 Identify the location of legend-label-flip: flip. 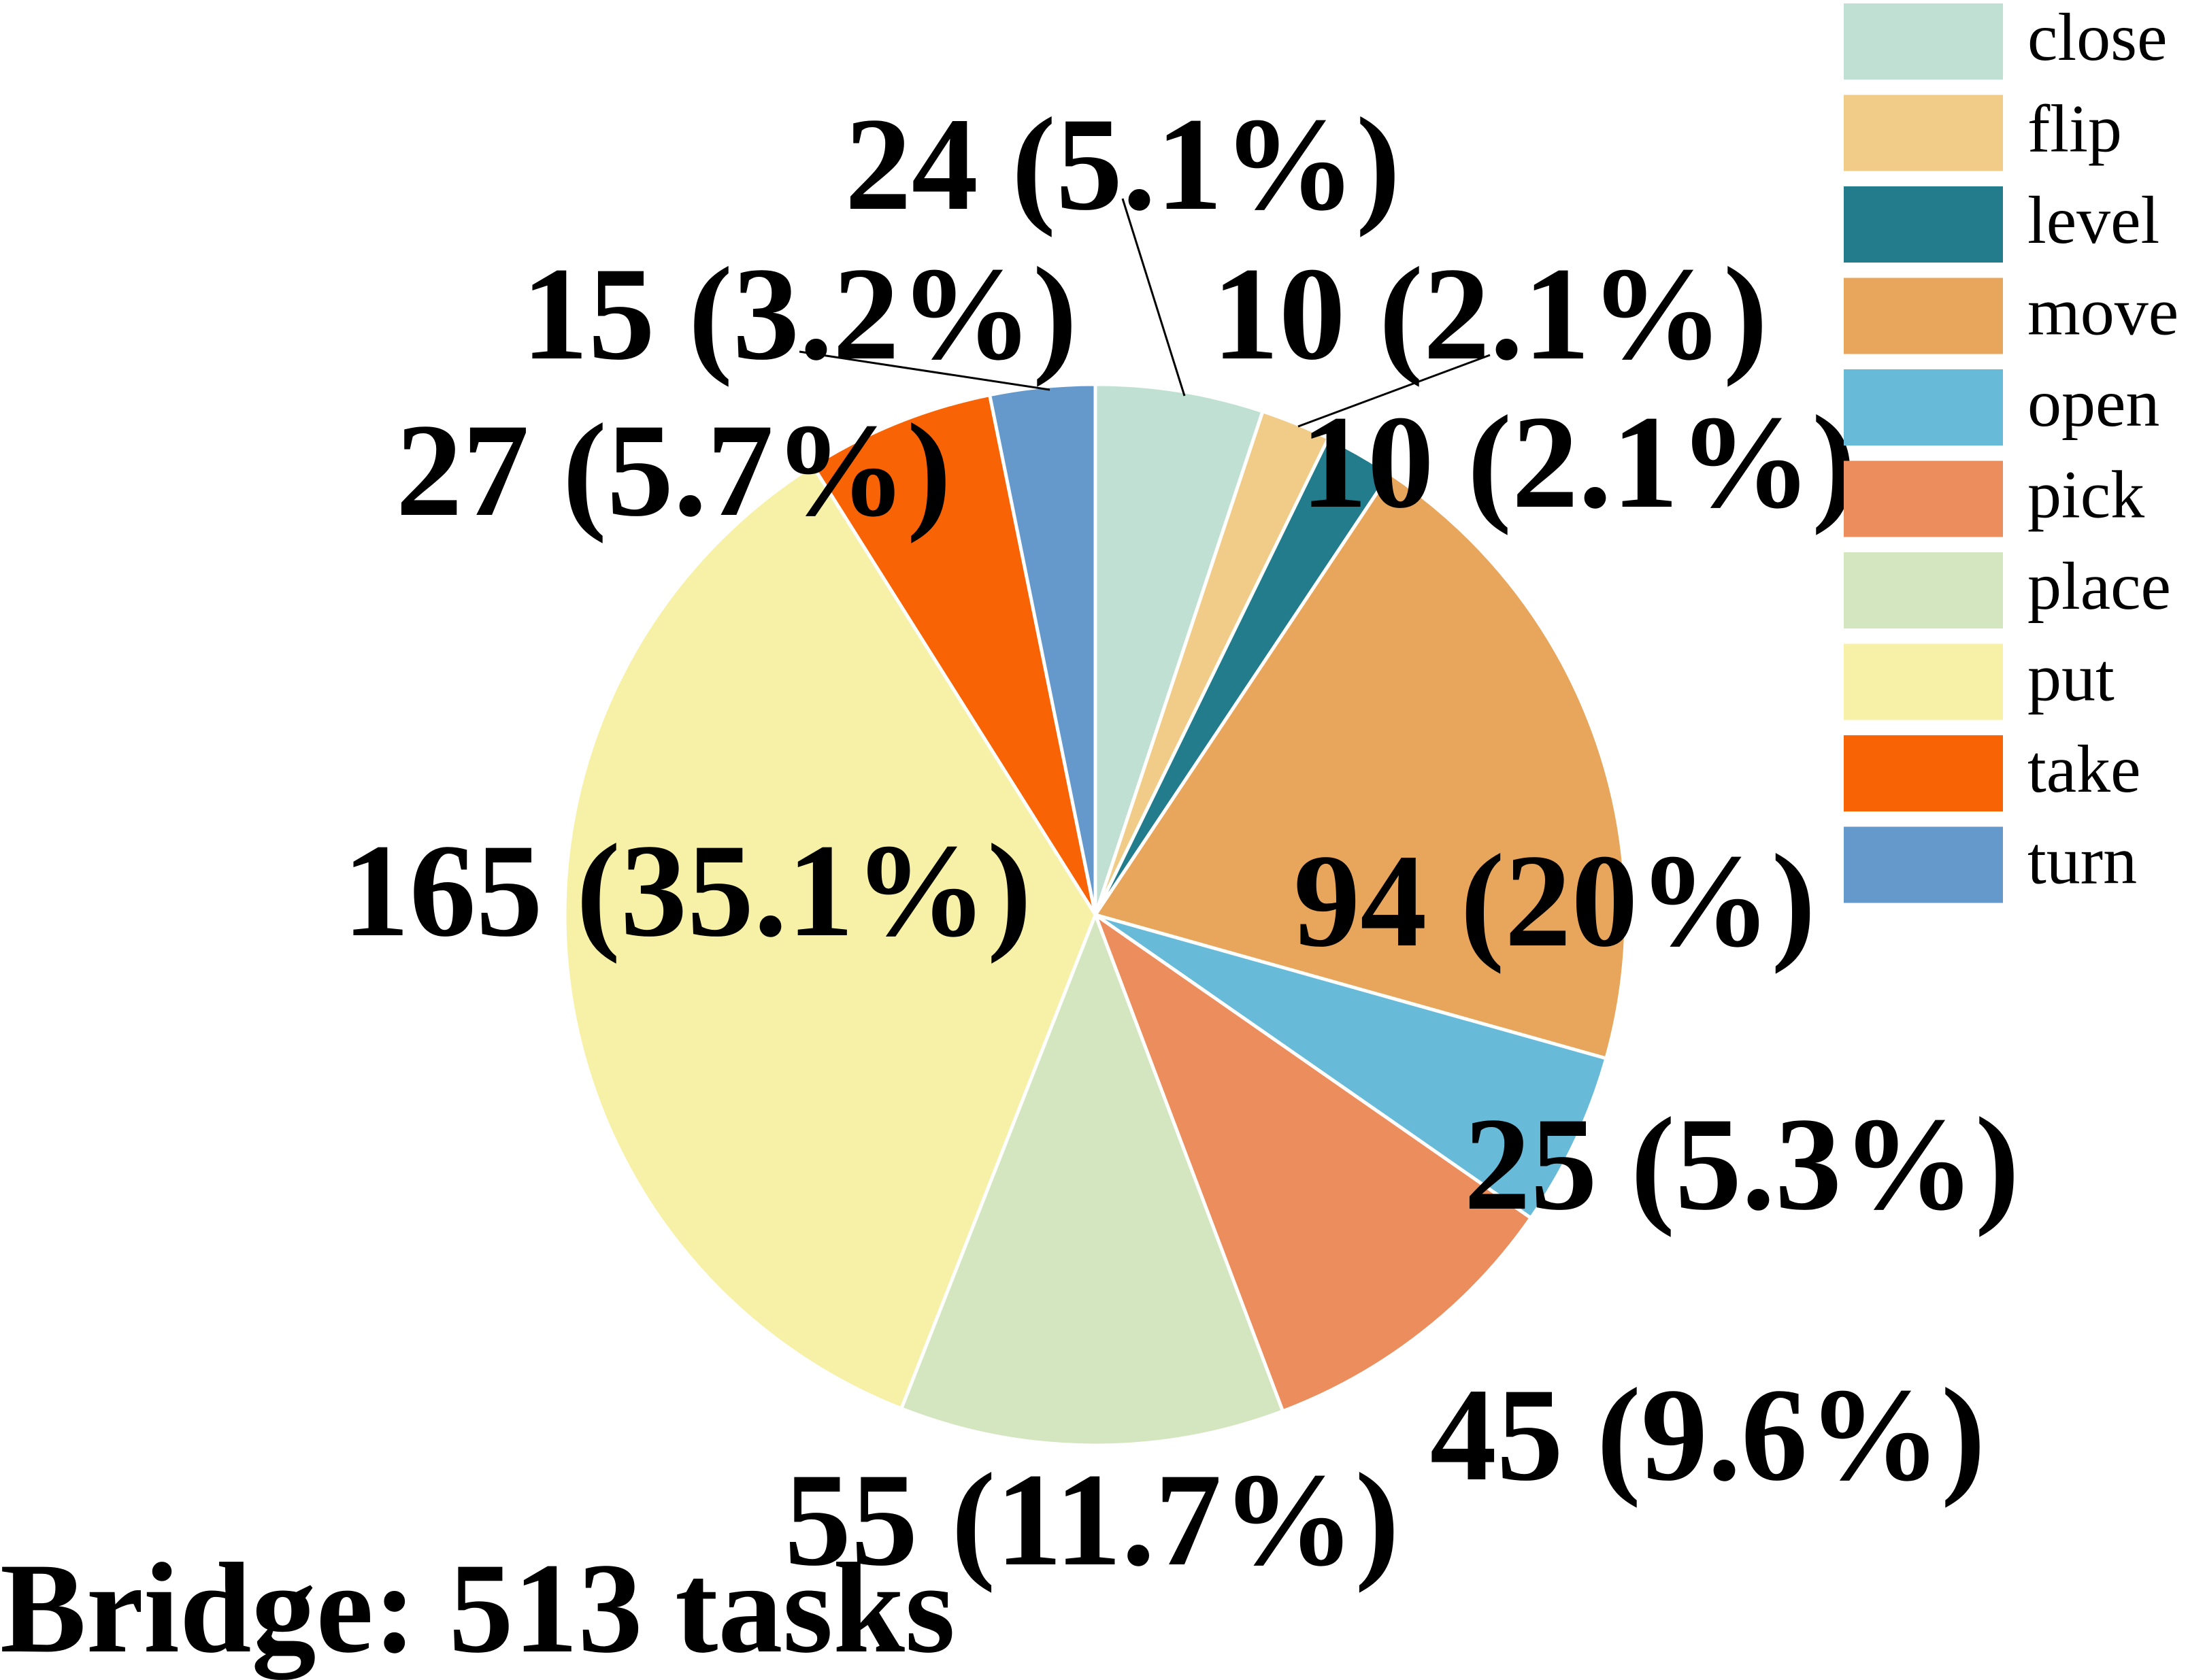
(2074, 128).